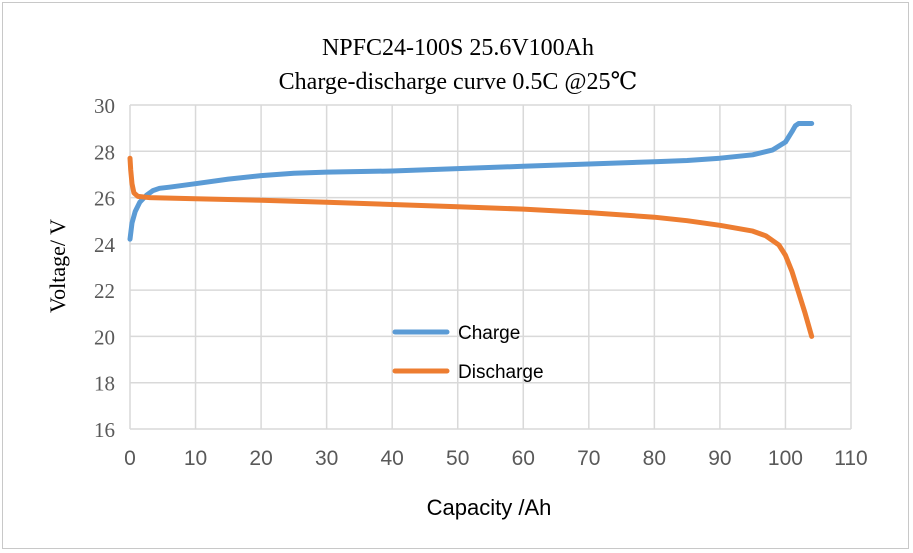 Image resolution: width=913 pixels, height=553 pixels. Describe the element at coordinates (468, 353) in the screenshot. I see `legend: Charge Discharge` at that location.